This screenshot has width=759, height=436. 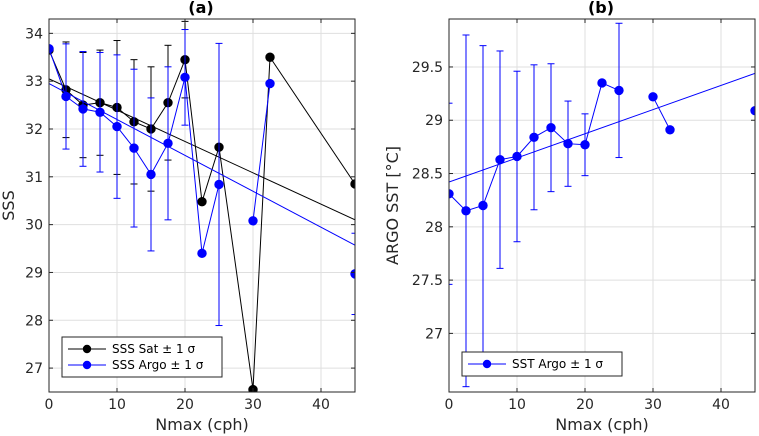 What do you see at coordinates (153, 349) in the screenshot?
I see `legend-label: SSS Sat ± 1 σ` at bounding box center [153, 349].